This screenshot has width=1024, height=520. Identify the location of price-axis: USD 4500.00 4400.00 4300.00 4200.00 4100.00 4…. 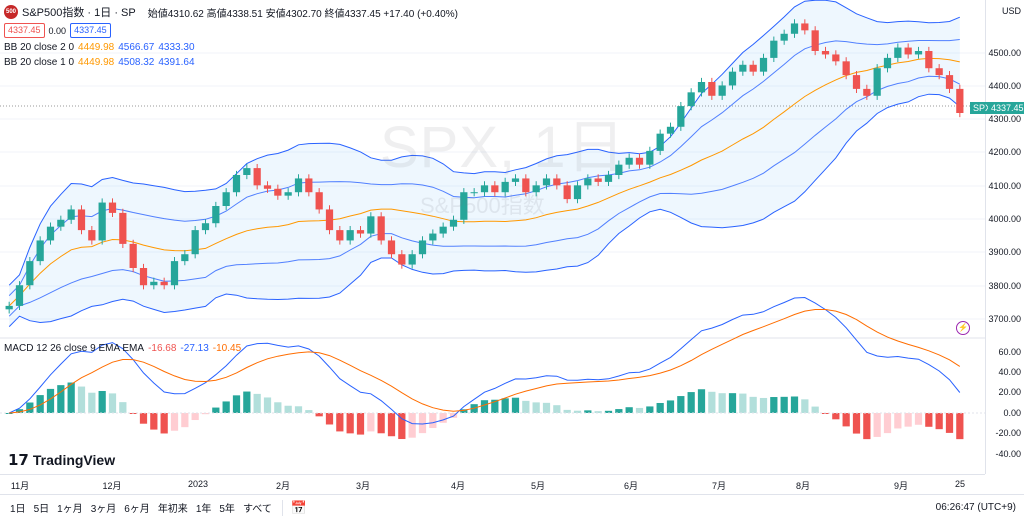
(997, 237).